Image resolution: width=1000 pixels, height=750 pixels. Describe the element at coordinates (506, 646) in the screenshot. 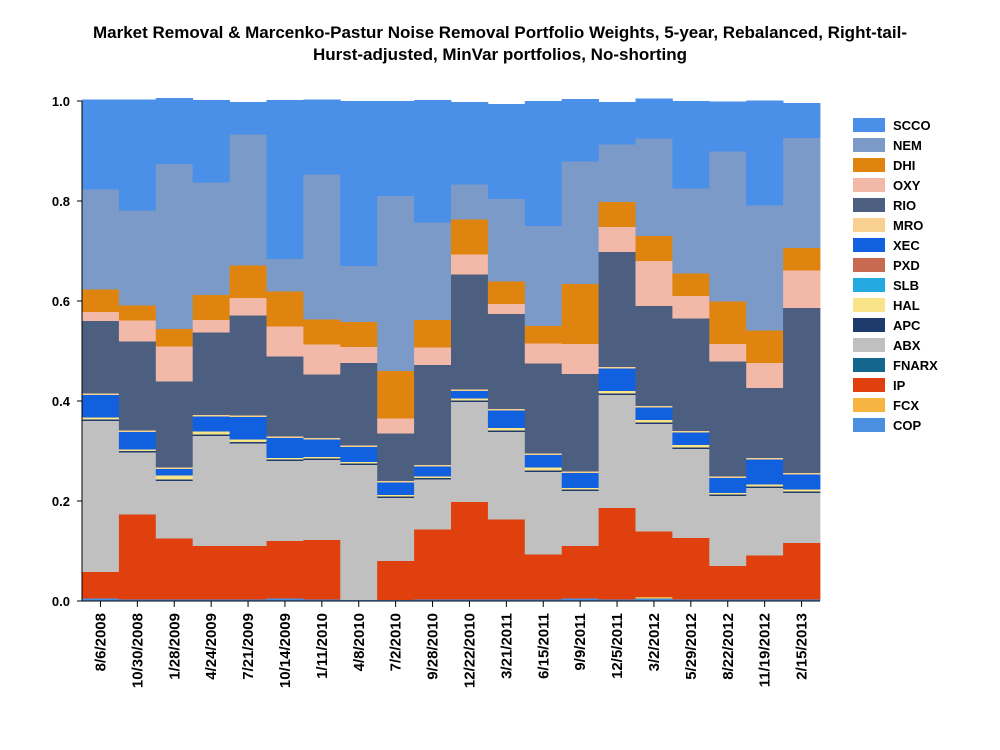

I see `x-tick-label: 3/21/2011` at that location.